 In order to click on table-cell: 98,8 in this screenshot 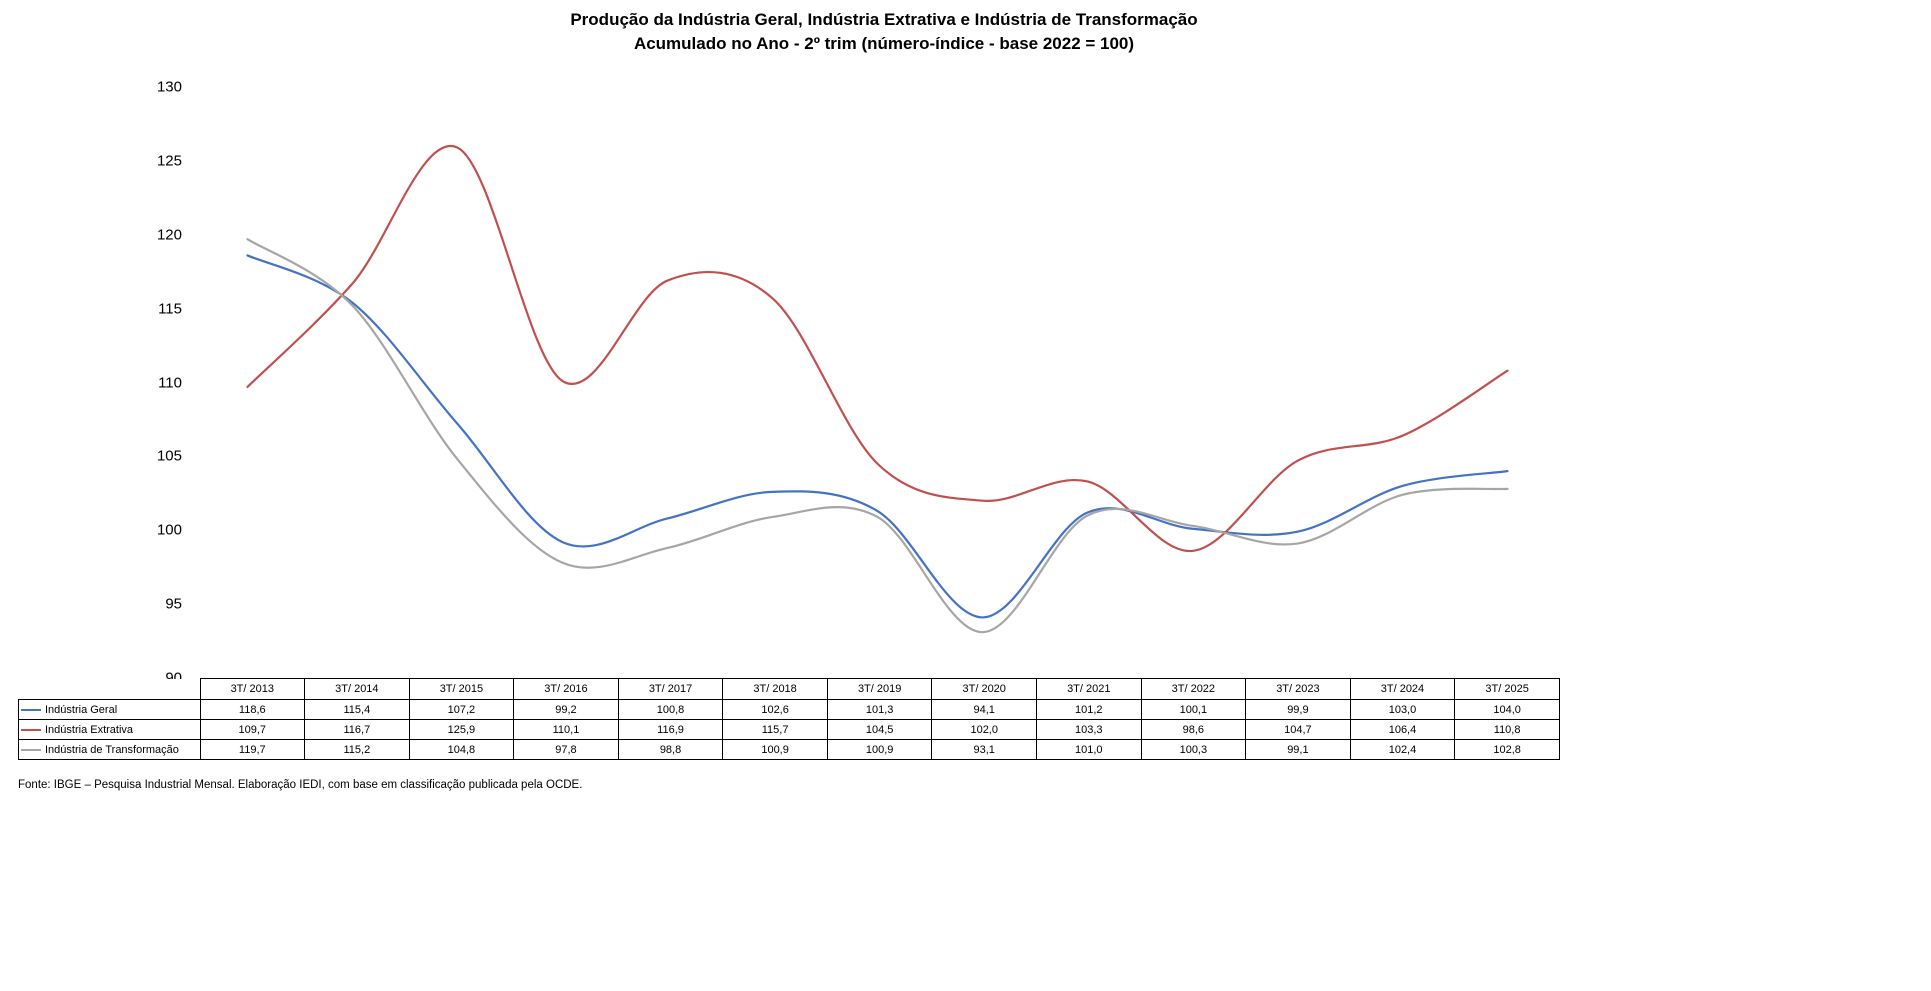, I will do `click(670, 749)`.